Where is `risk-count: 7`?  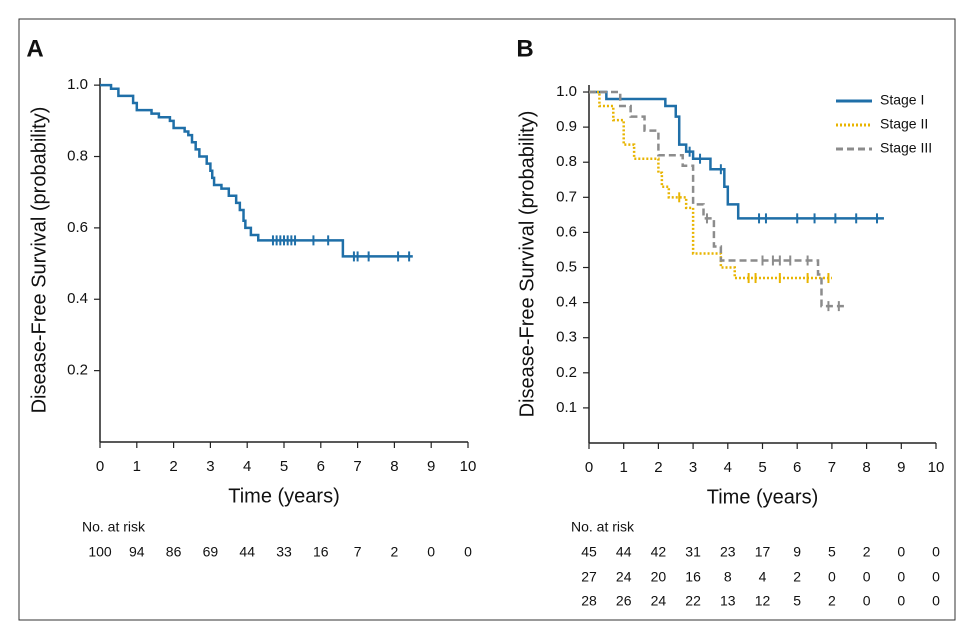
risk-count: 7 is located at coordinates (358, 552).